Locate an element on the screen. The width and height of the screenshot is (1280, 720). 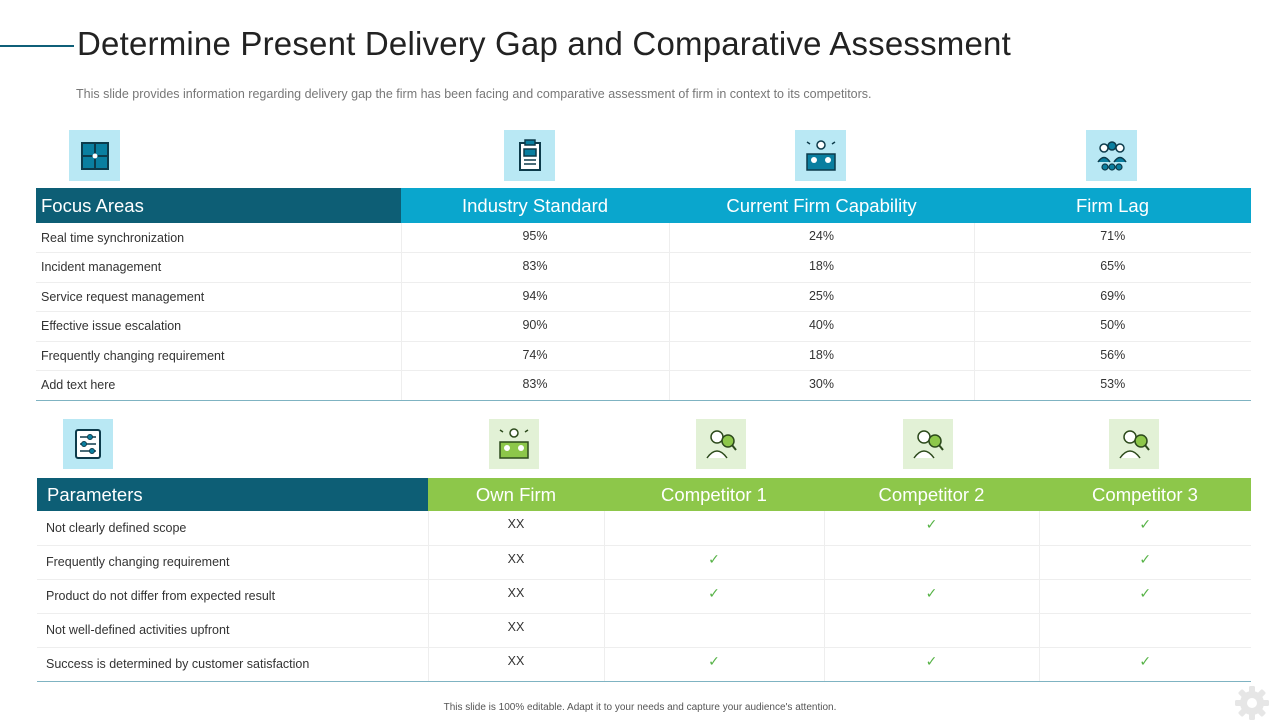
header-industry-standard: Industry Standard is located at coordinates (535, 205).